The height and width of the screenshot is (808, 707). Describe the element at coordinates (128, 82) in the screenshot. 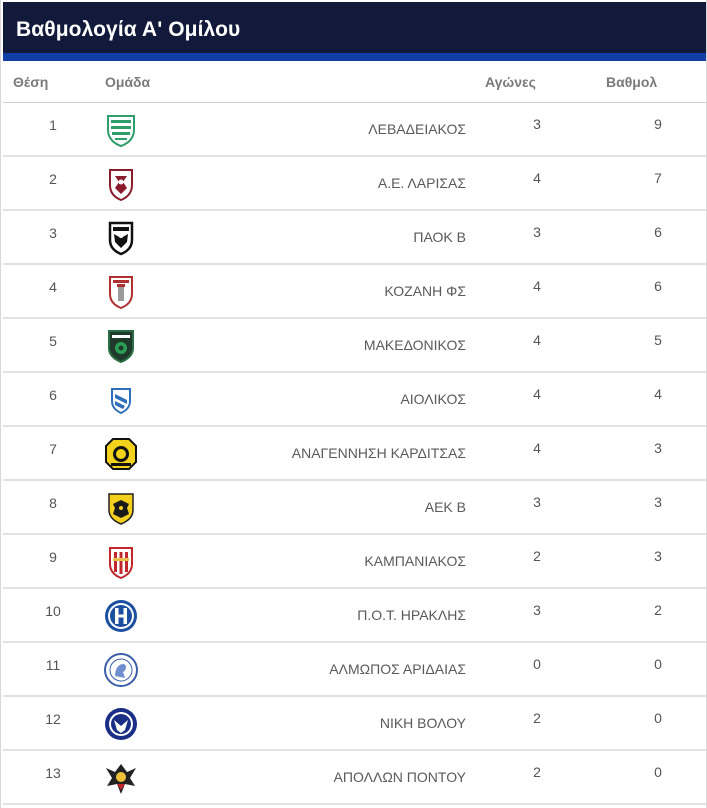

I see `header-team: Ομάδα` at that location.